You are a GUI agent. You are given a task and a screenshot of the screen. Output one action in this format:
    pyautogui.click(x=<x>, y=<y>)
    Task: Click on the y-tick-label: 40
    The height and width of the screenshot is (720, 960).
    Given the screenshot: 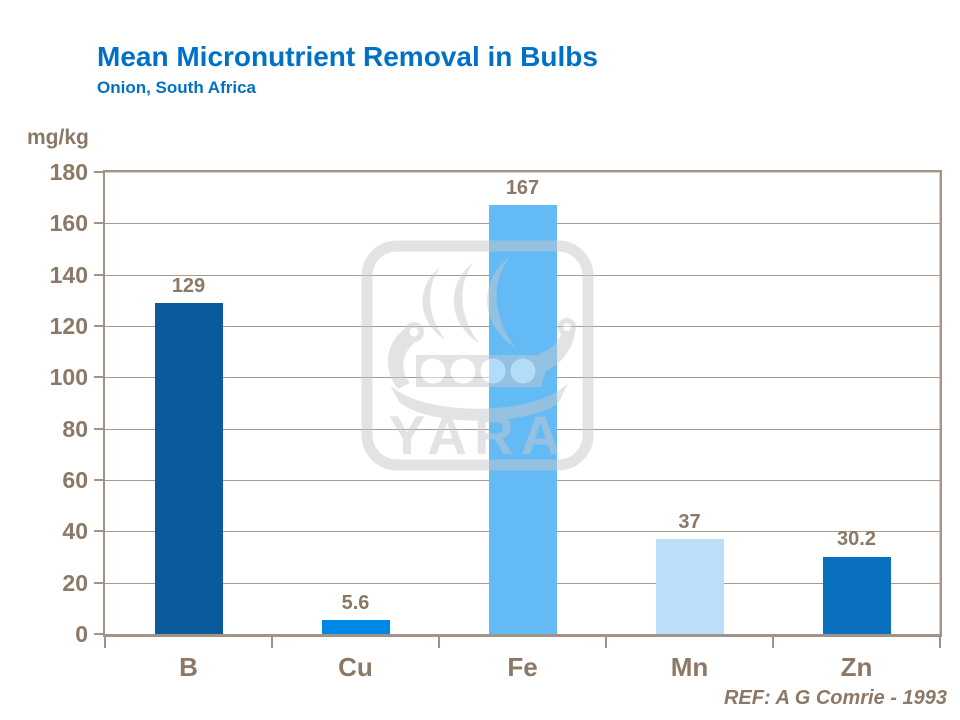 What is the action you would take?
    pyautogui.click(x=75, y=531)
    